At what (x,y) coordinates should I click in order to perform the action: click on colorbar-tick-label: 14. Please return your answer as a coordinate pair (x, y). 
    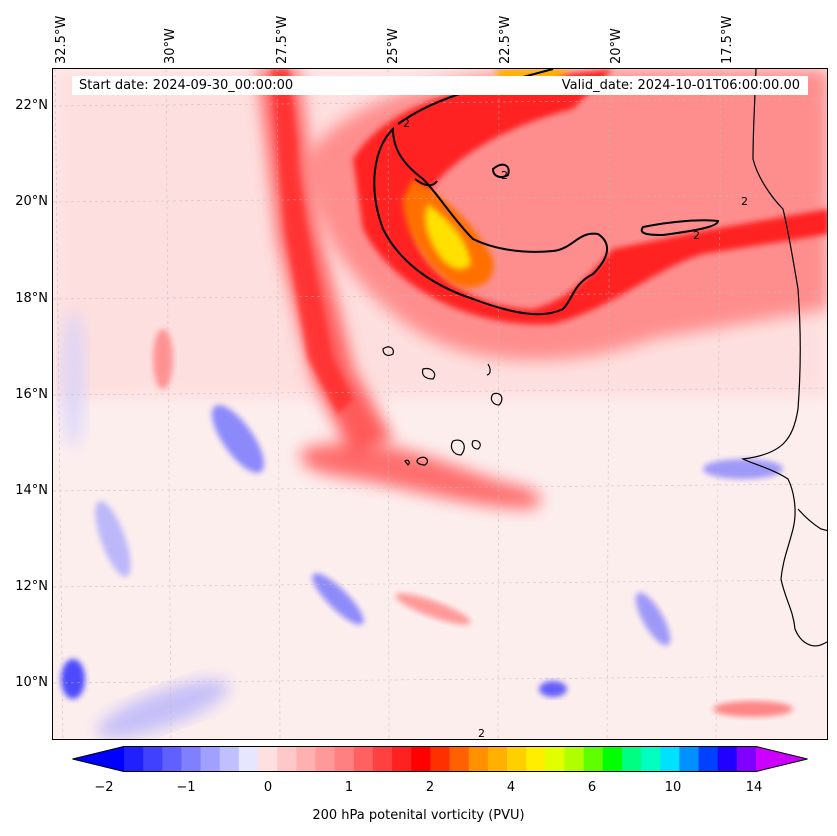
    Looking at the image, I should click on (754, 787).